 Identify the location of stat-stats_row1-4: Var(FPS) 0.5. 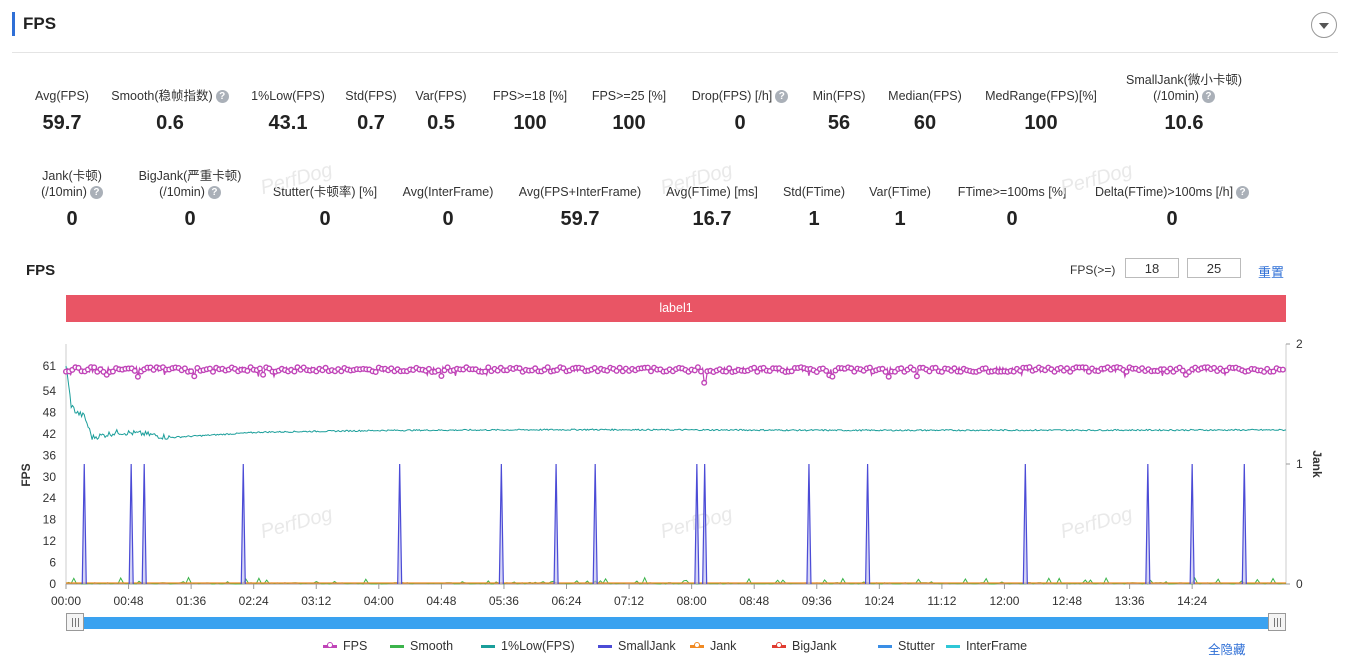
(441, 102).